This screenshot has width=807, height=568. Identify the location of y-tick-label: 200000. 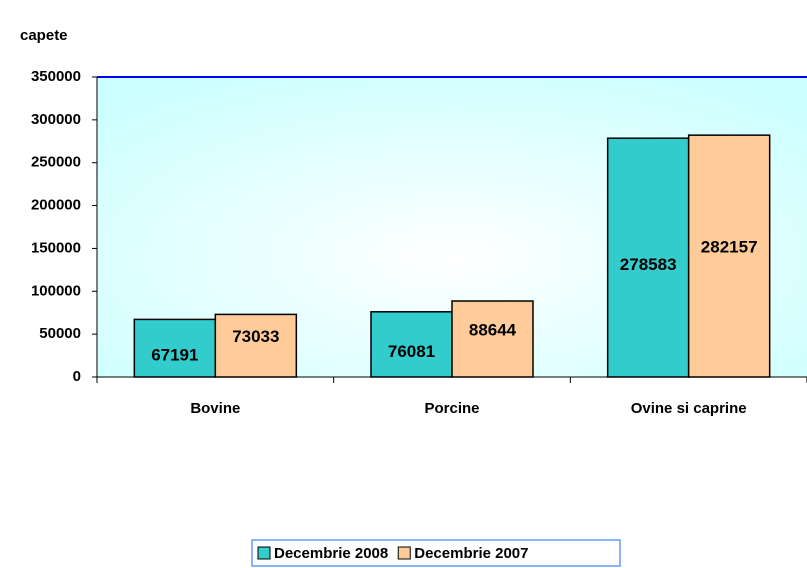
(56, 205).